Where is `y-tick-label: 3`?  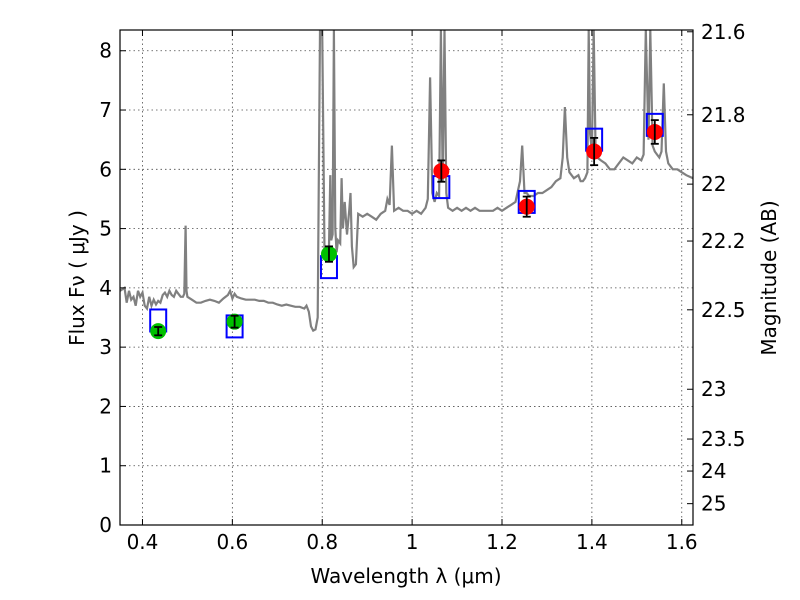 y-tick-label: 3 is located at coordinates (105, 347).